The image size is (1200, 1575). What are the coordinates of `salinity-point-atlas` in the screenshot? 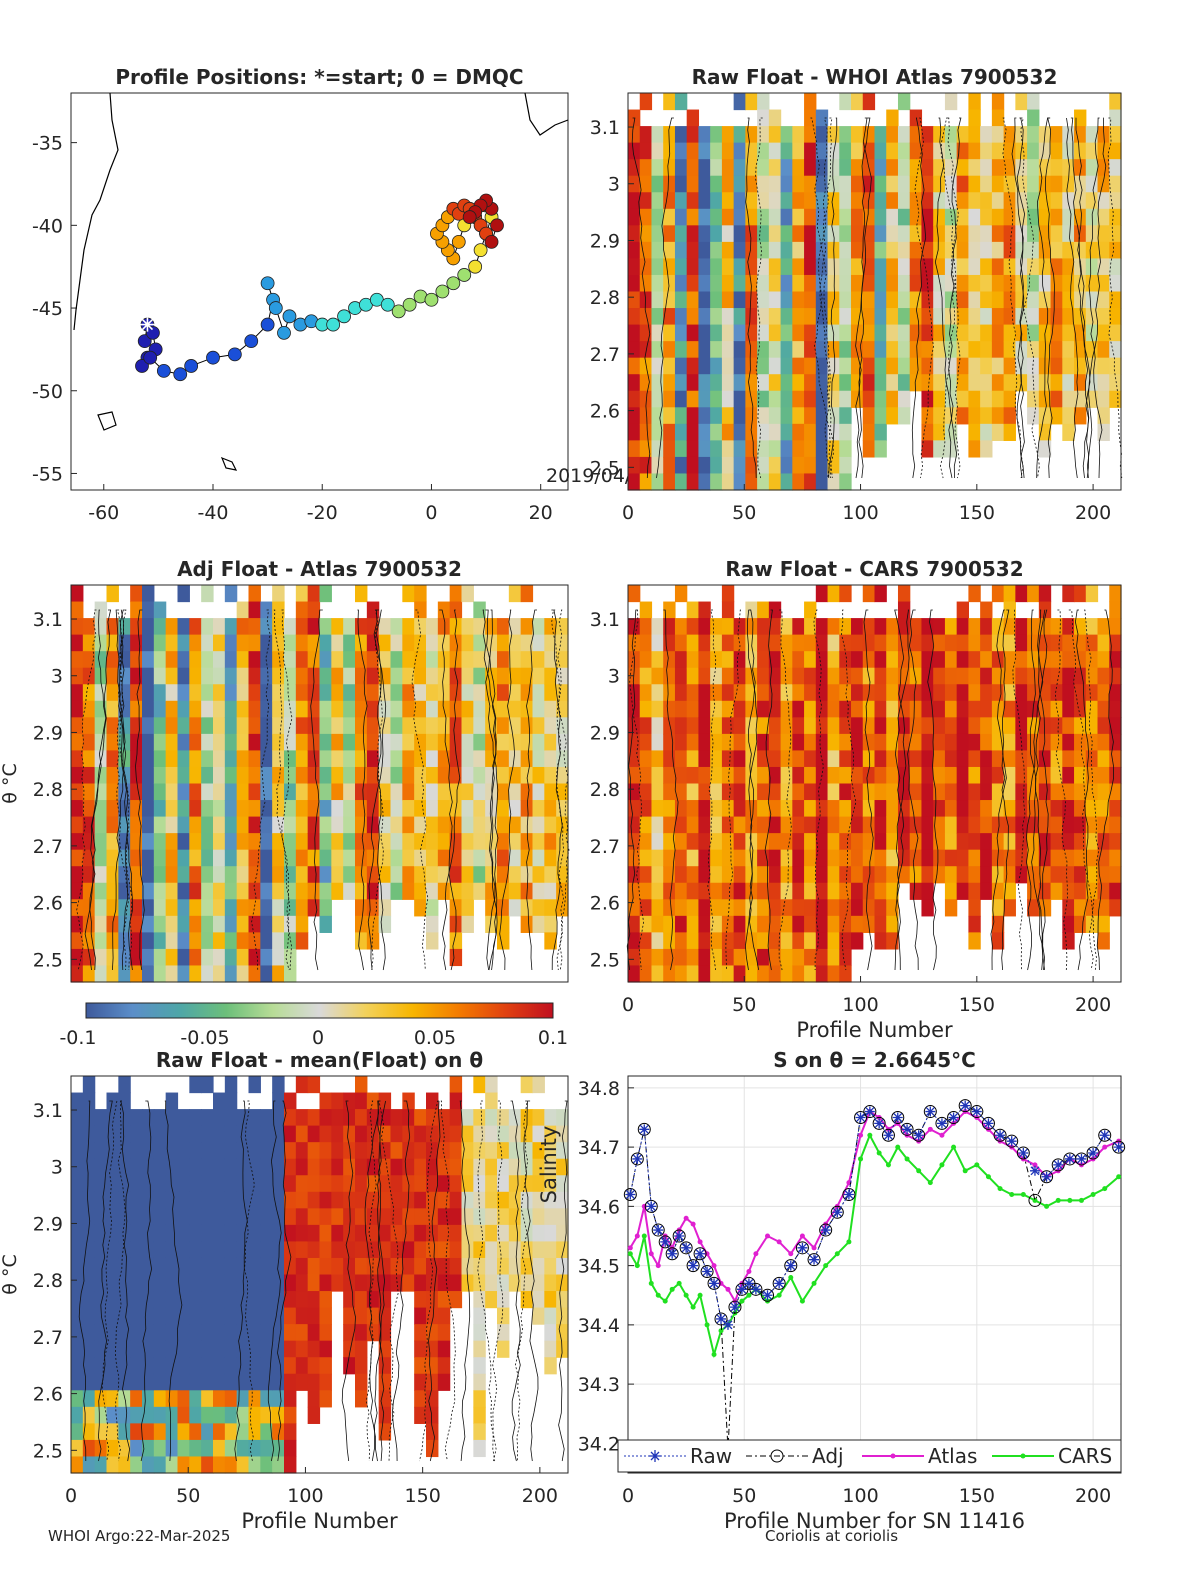 It's located at (658, 1266).